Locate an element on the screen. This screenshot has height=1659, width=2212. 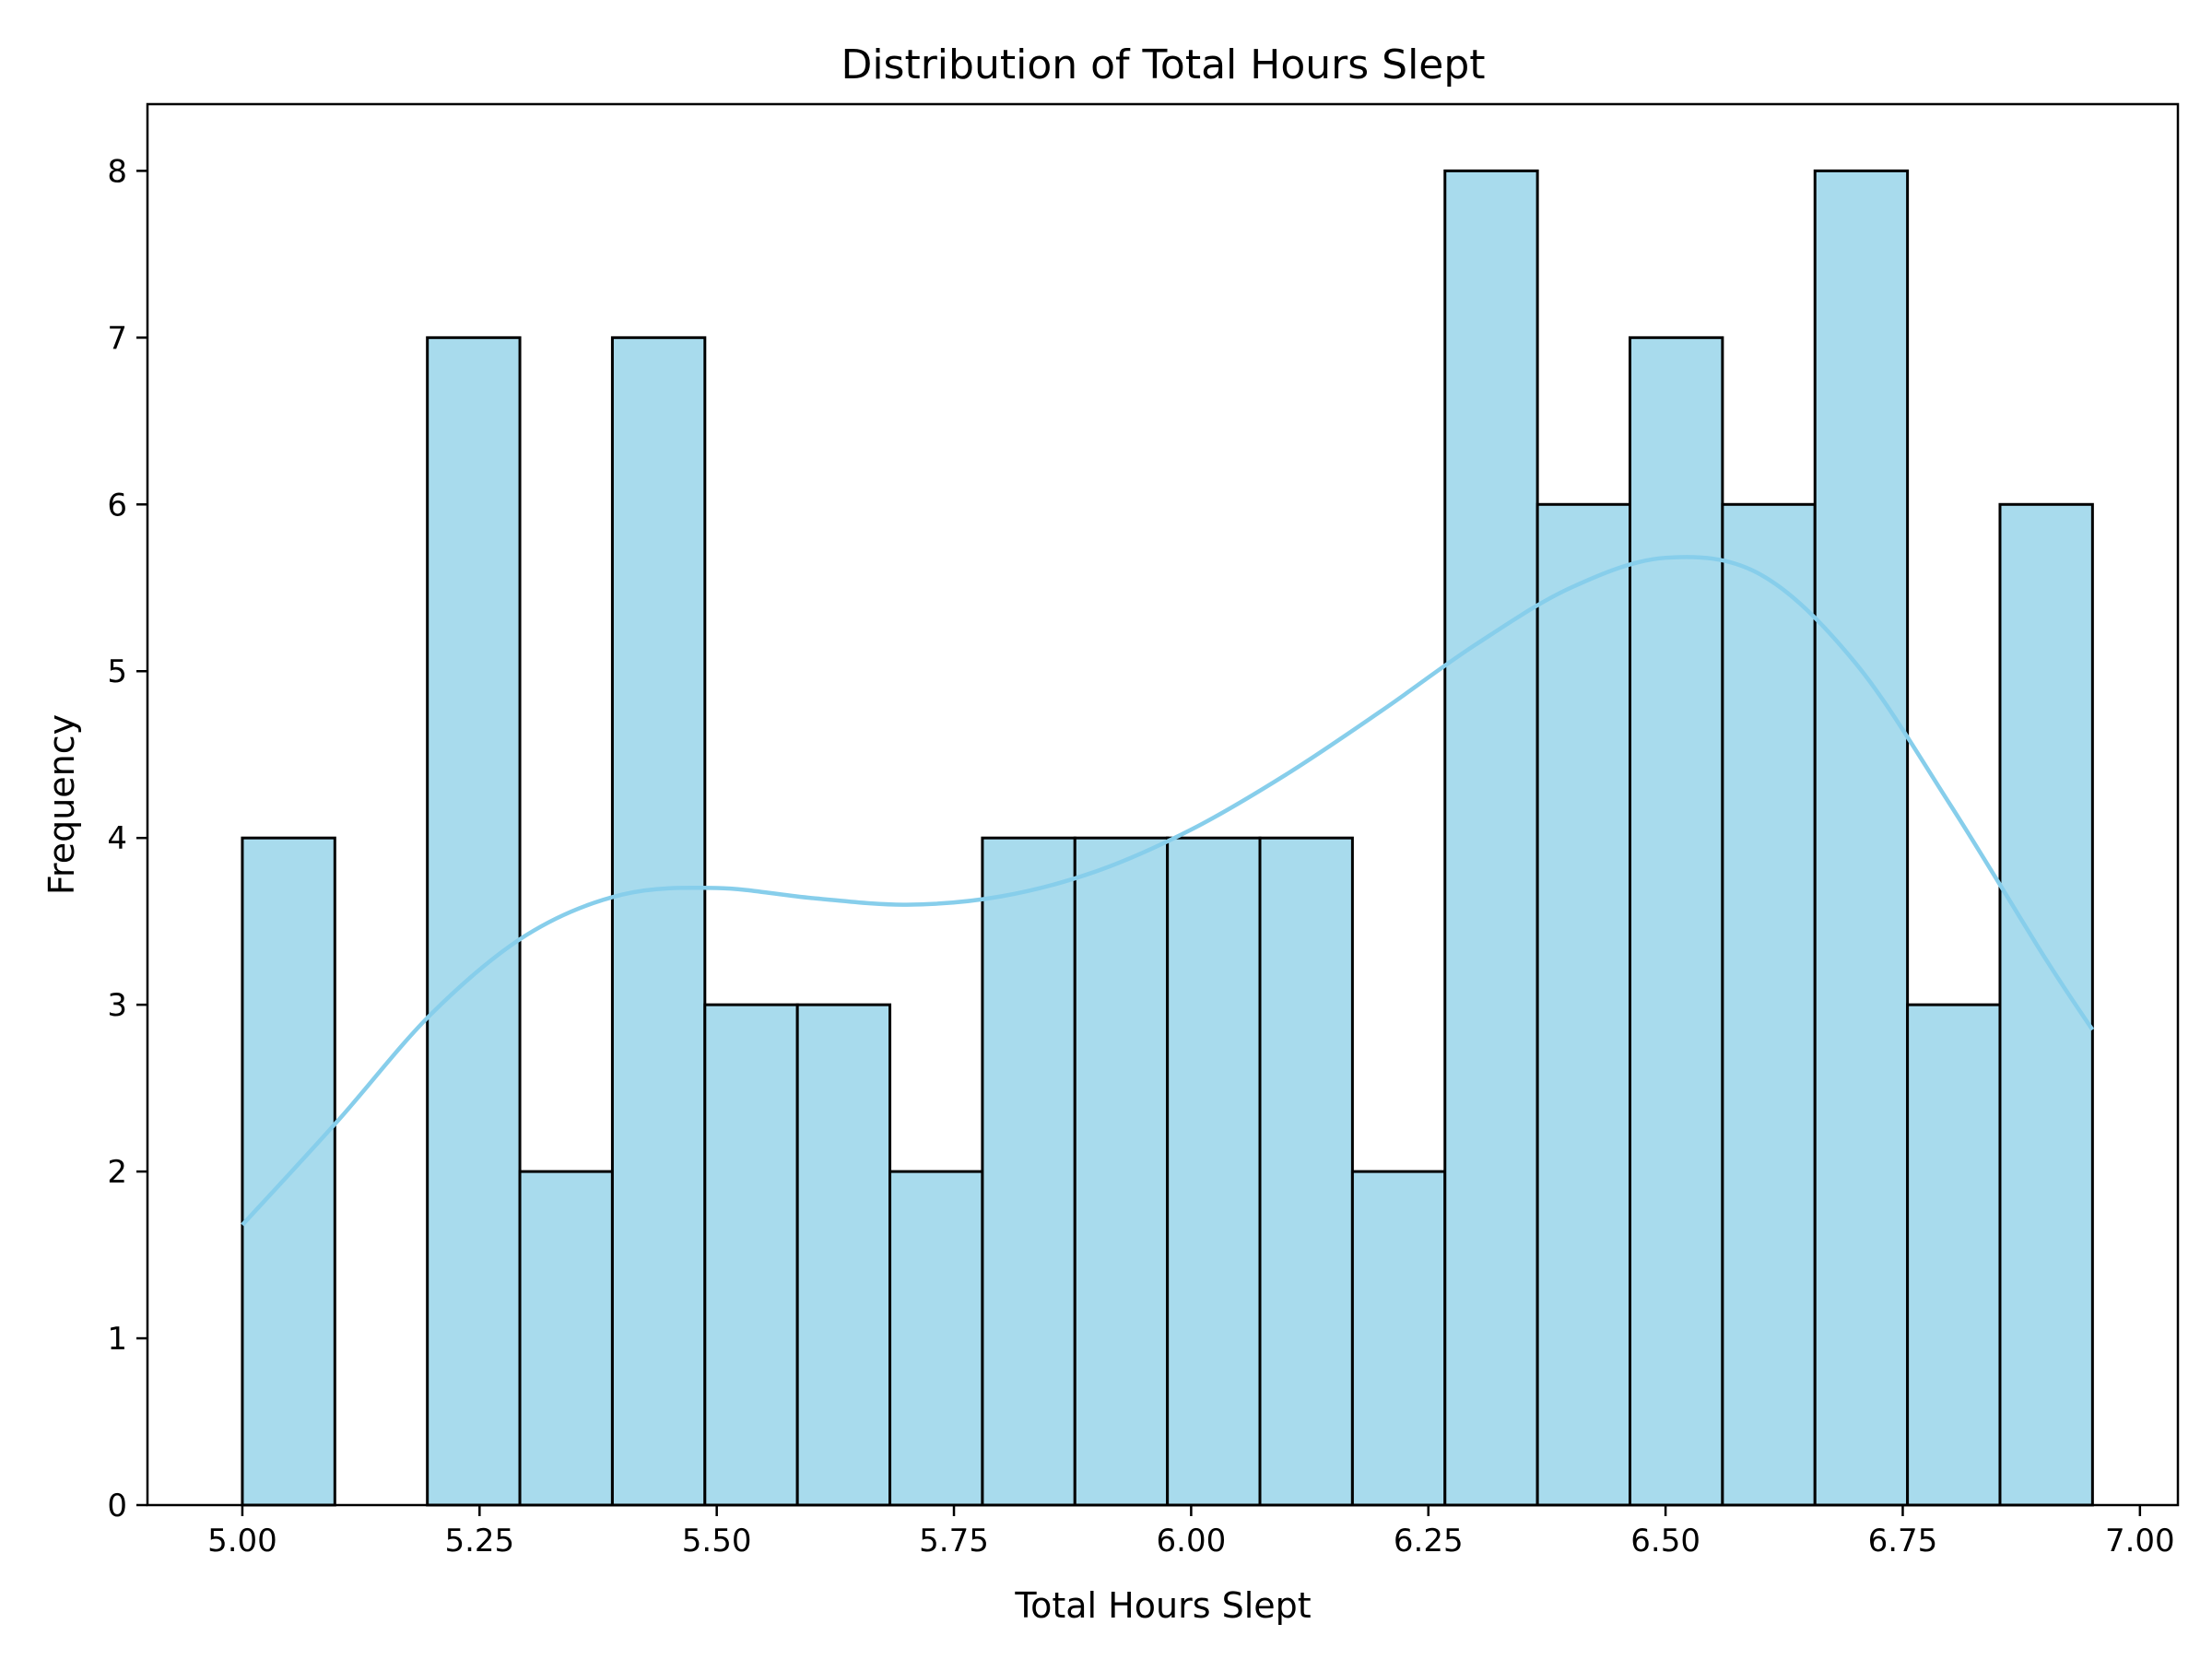
x-tick-label: 5.50 is located at coordinates (717, 1541).